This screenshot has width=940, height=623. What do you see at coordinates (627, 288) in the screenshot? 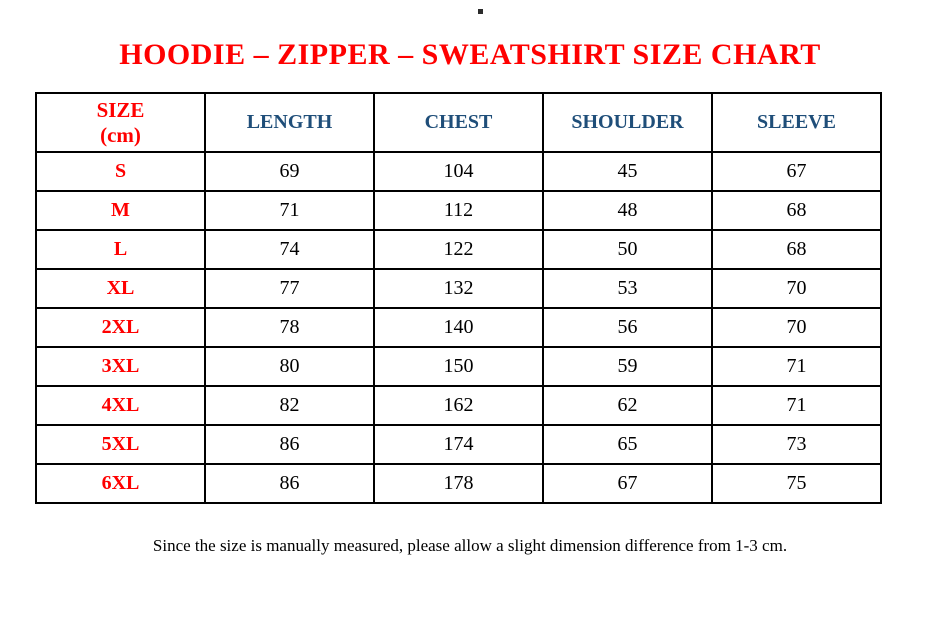
I see `shoulder-cell: 53` at bounding box center [627, 288].